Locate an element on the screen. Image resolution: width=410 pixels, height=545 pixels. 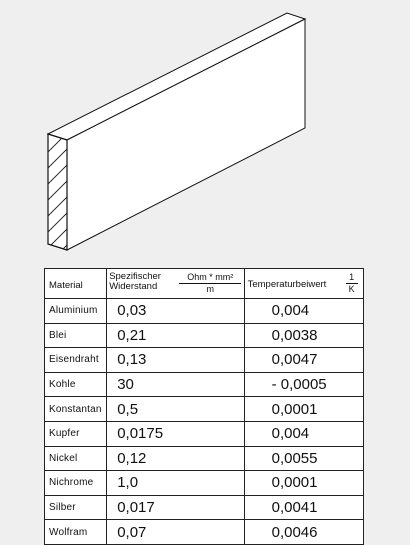
table-row: Kohle 30 - 0,0005 is located at coordinates (204, 384).